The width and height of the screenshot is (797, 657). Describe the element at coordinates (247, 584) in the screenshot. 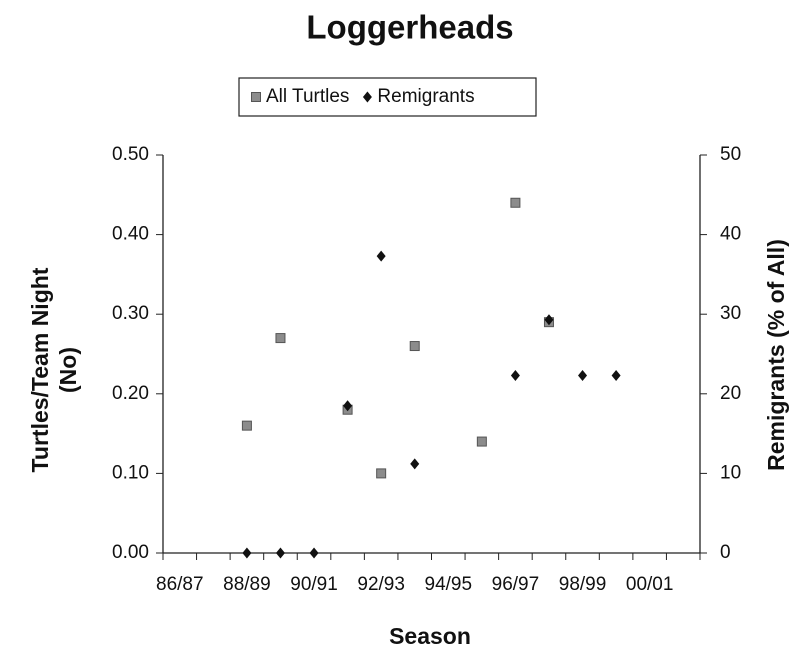

I see `x-tick-label: 88/89` at that location.